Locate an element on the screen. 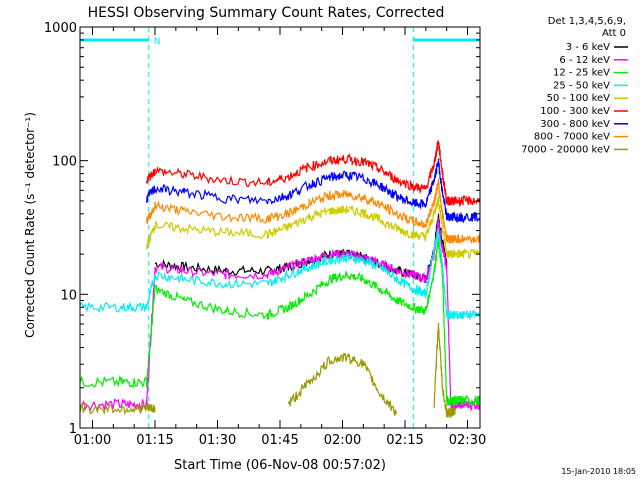 The height and width of the screenshot is (480, 640). legend-label-6: 300 - 800 keV is located at coordinates (575, 124).